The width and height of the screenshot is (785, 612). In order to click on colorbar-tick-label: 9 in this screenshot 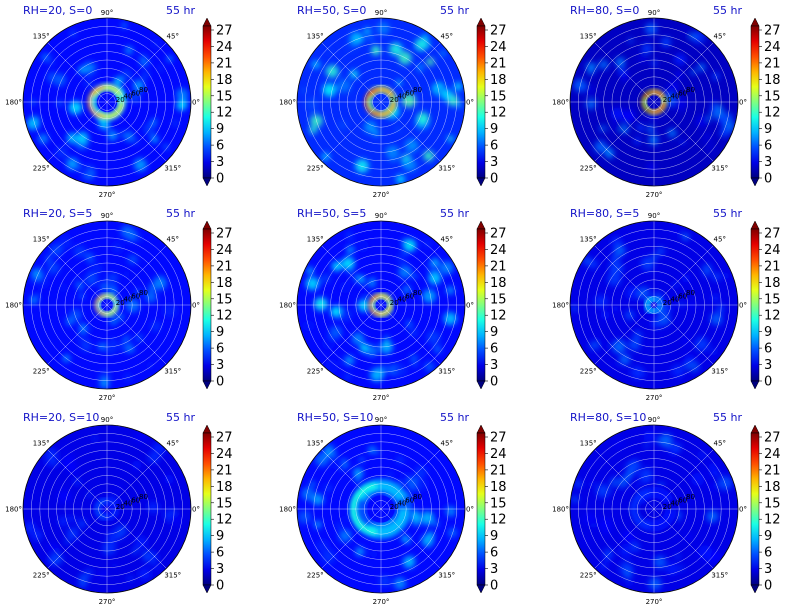, I will do `click(494, 536)`.